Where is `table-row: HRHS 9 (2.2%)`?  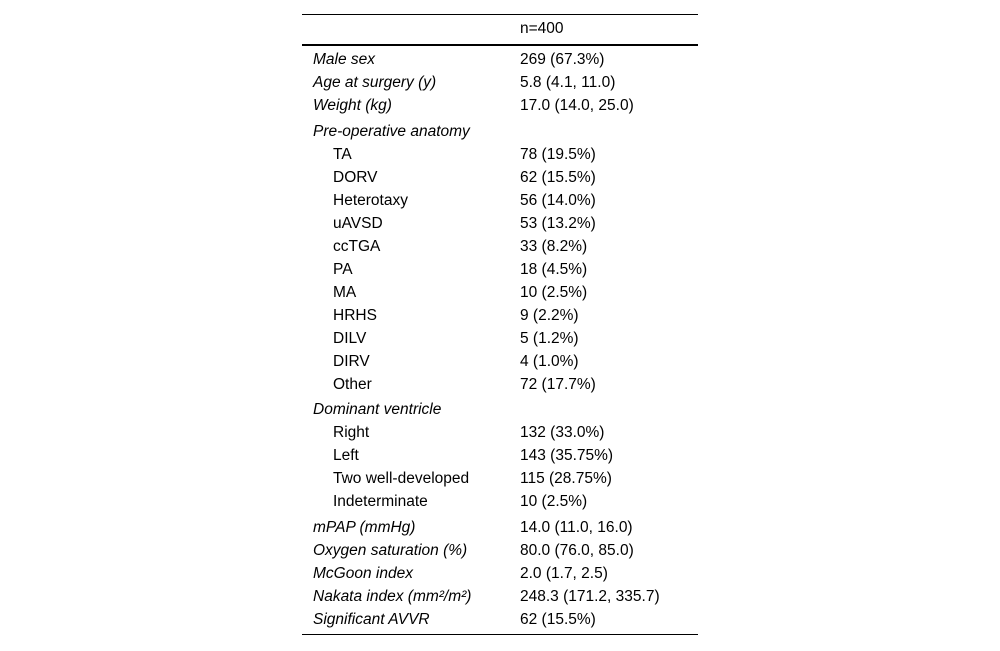
table-row: HRHS 9 (2.2%) is located at coordinates (500, 315).